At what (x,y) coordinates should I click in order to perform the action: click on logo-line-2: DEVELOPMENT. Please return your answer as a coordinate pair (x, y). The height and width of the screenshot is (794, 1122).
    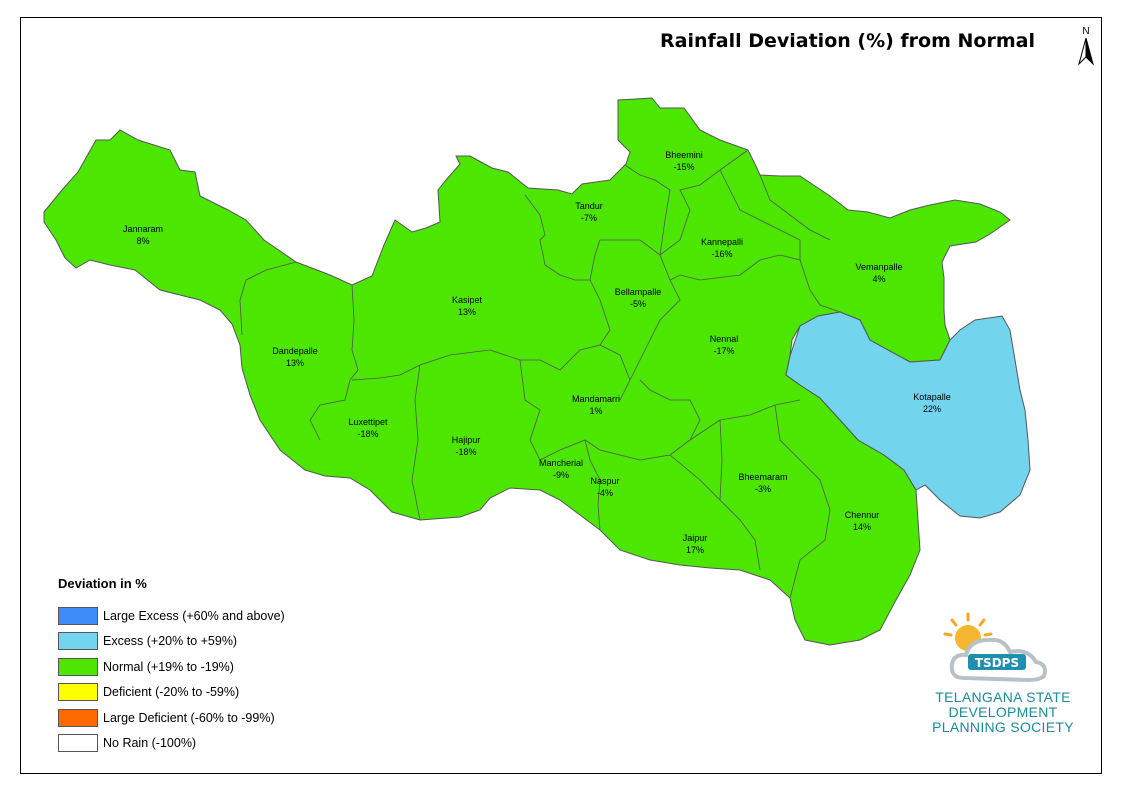
    Looking at the image, I should click on (1003, 712).